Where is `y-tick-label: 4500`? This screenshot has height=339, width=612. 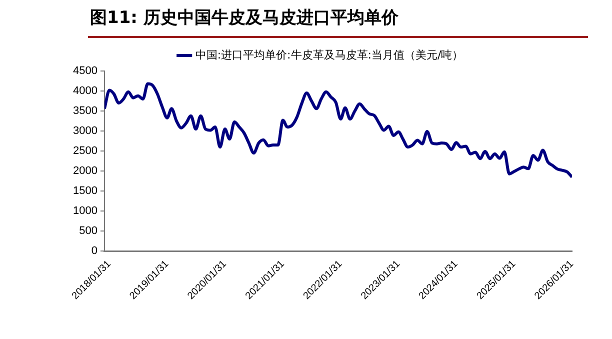
y-tick-label: 4500 is located at coordinates (85, 71).